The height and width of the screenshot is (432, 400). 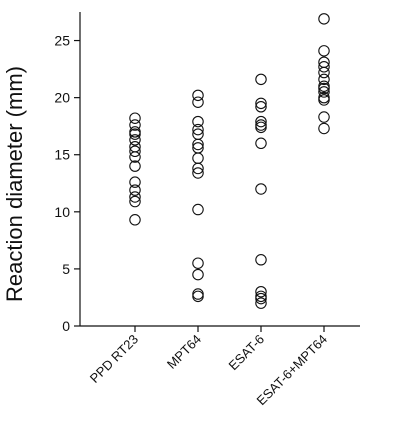 I want to click on y-tick-label: 15, so click(x=62, y=155).